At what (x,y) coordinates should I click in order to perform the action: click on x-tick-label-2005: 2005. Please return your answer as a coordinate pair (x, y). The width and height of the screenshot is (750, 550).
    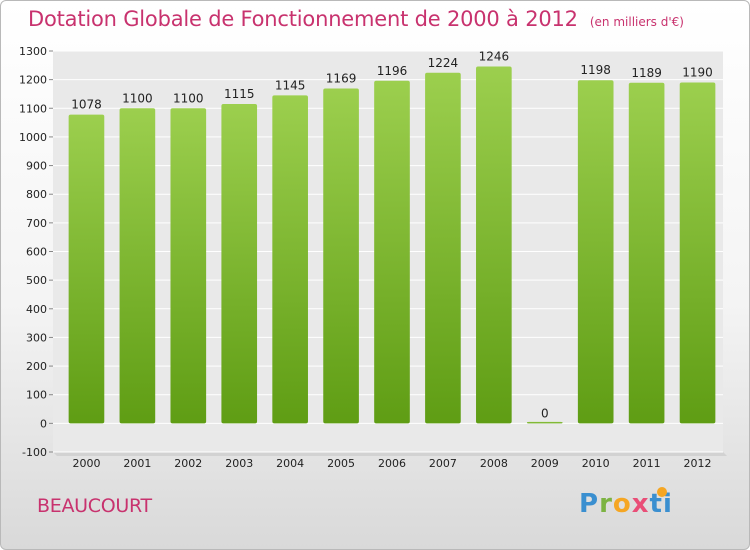
    Looking at the image, I should click on (341, 463).